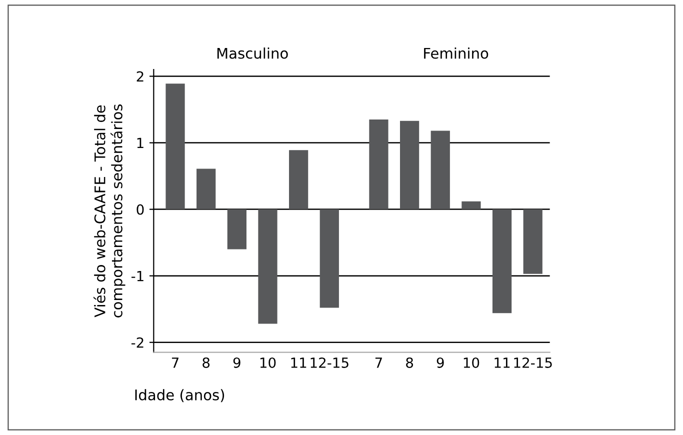 Image resolution: width=683 pixels, height=435 pixels. What do you see at coordinates (140, 76) in the screenshot?
I see `y-tick-label: 2` at bounding box center [140, 76].